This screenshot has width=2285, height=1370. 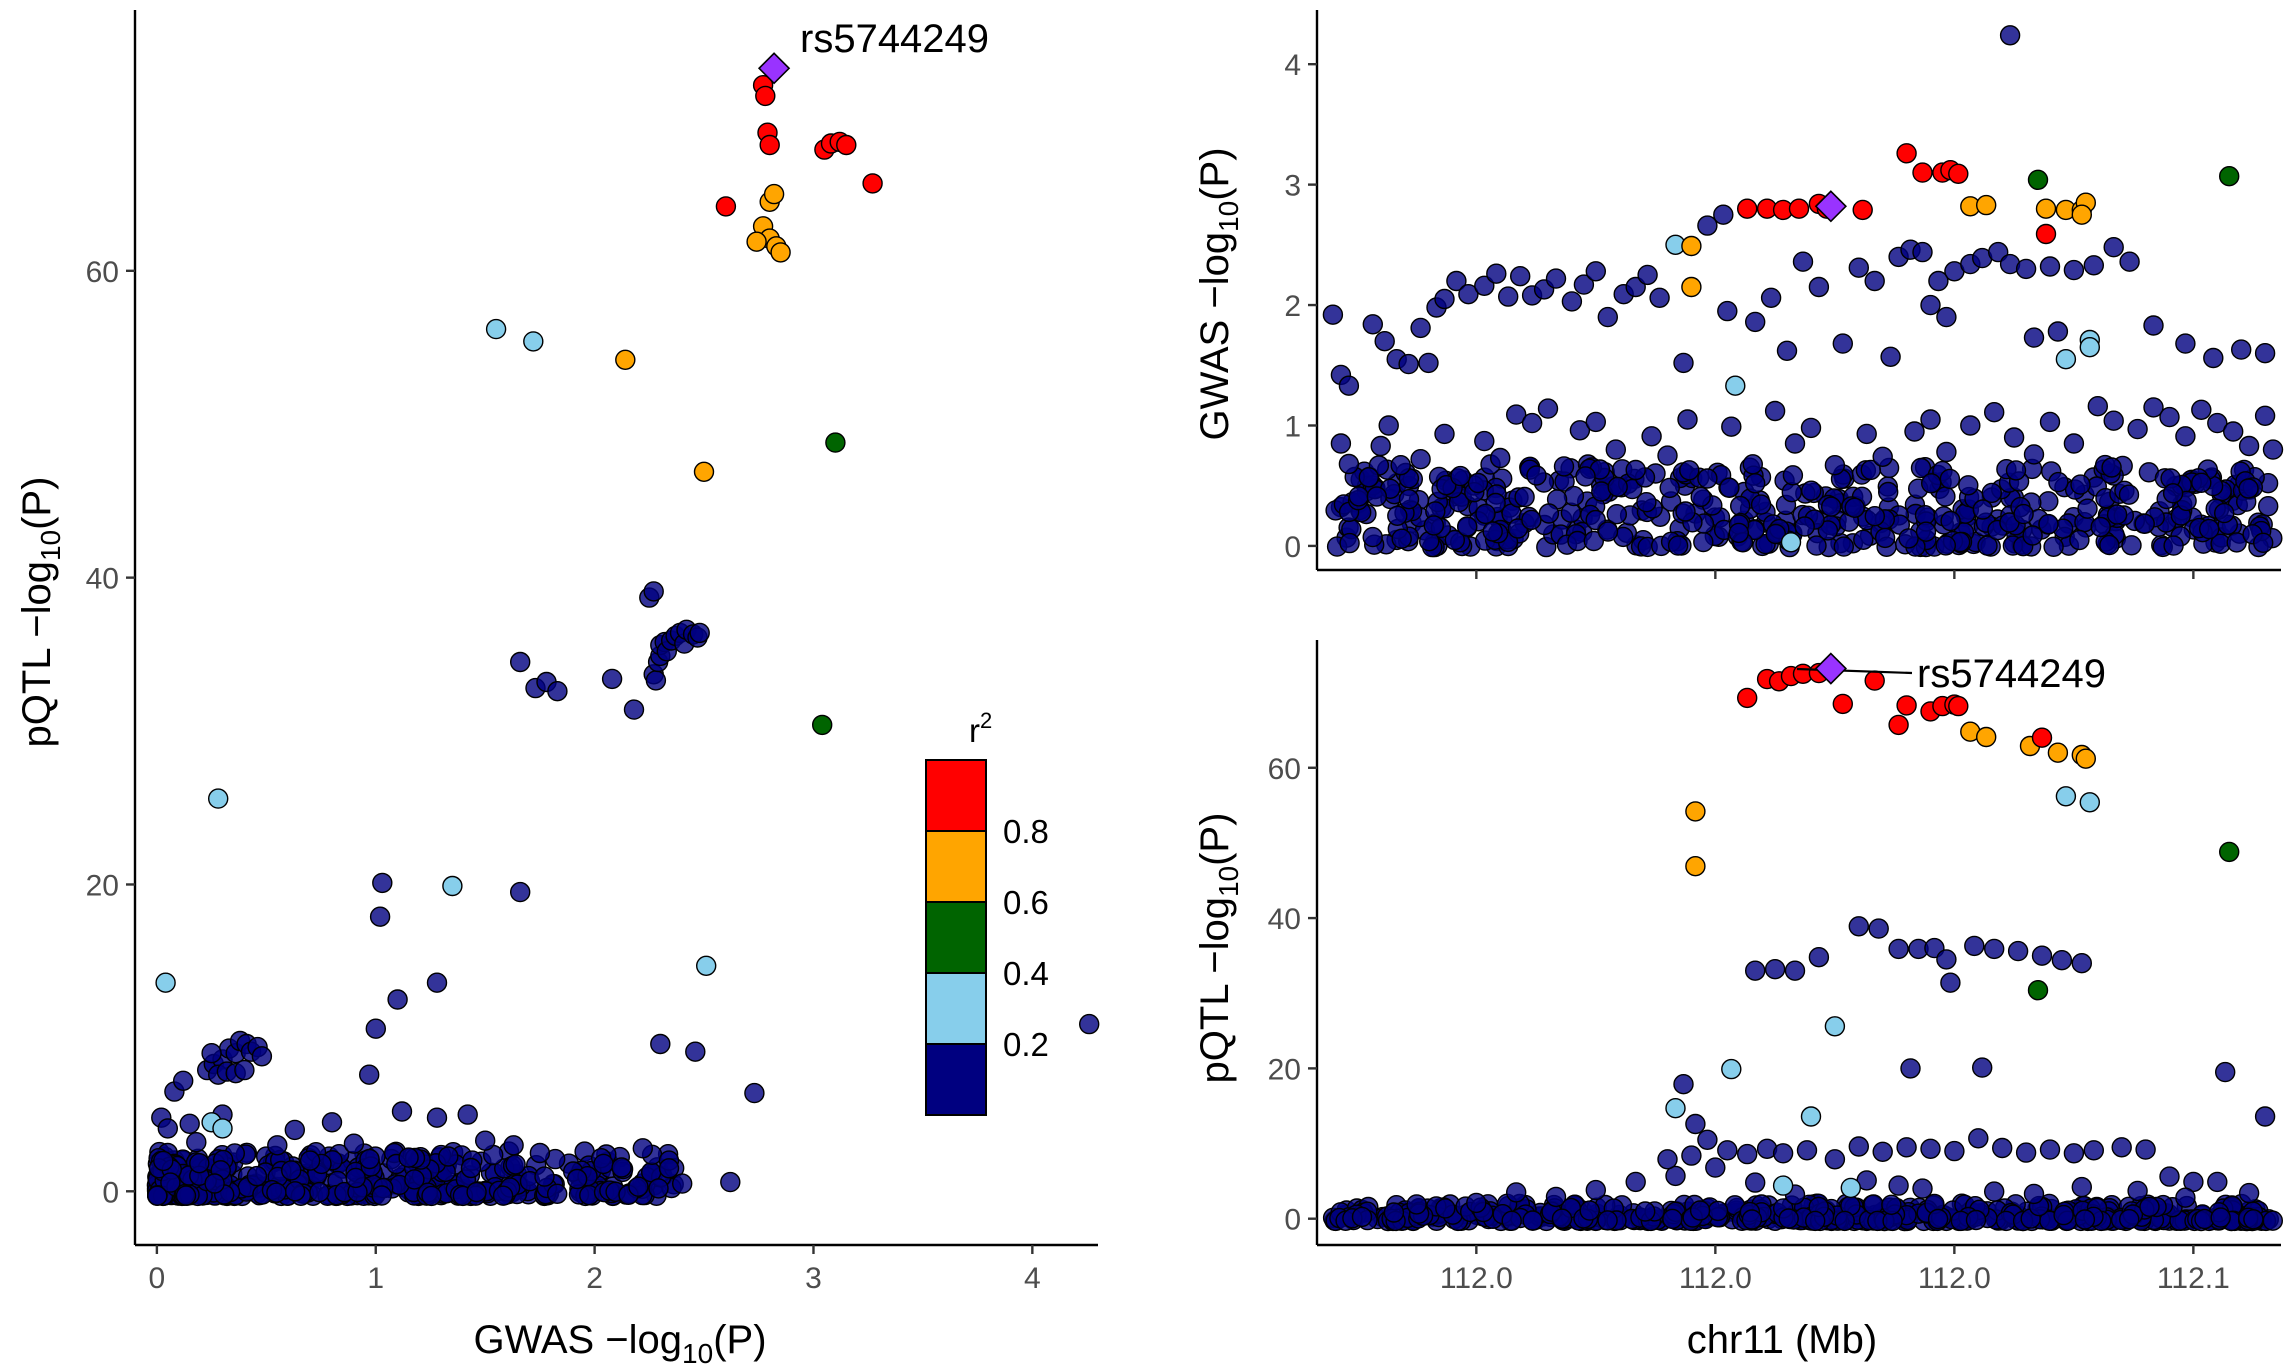 What do you see at coordinates (1830, 668) in the screenshot?
I see `bottom-right-lead-layer` at bounding box center [1830, 668].